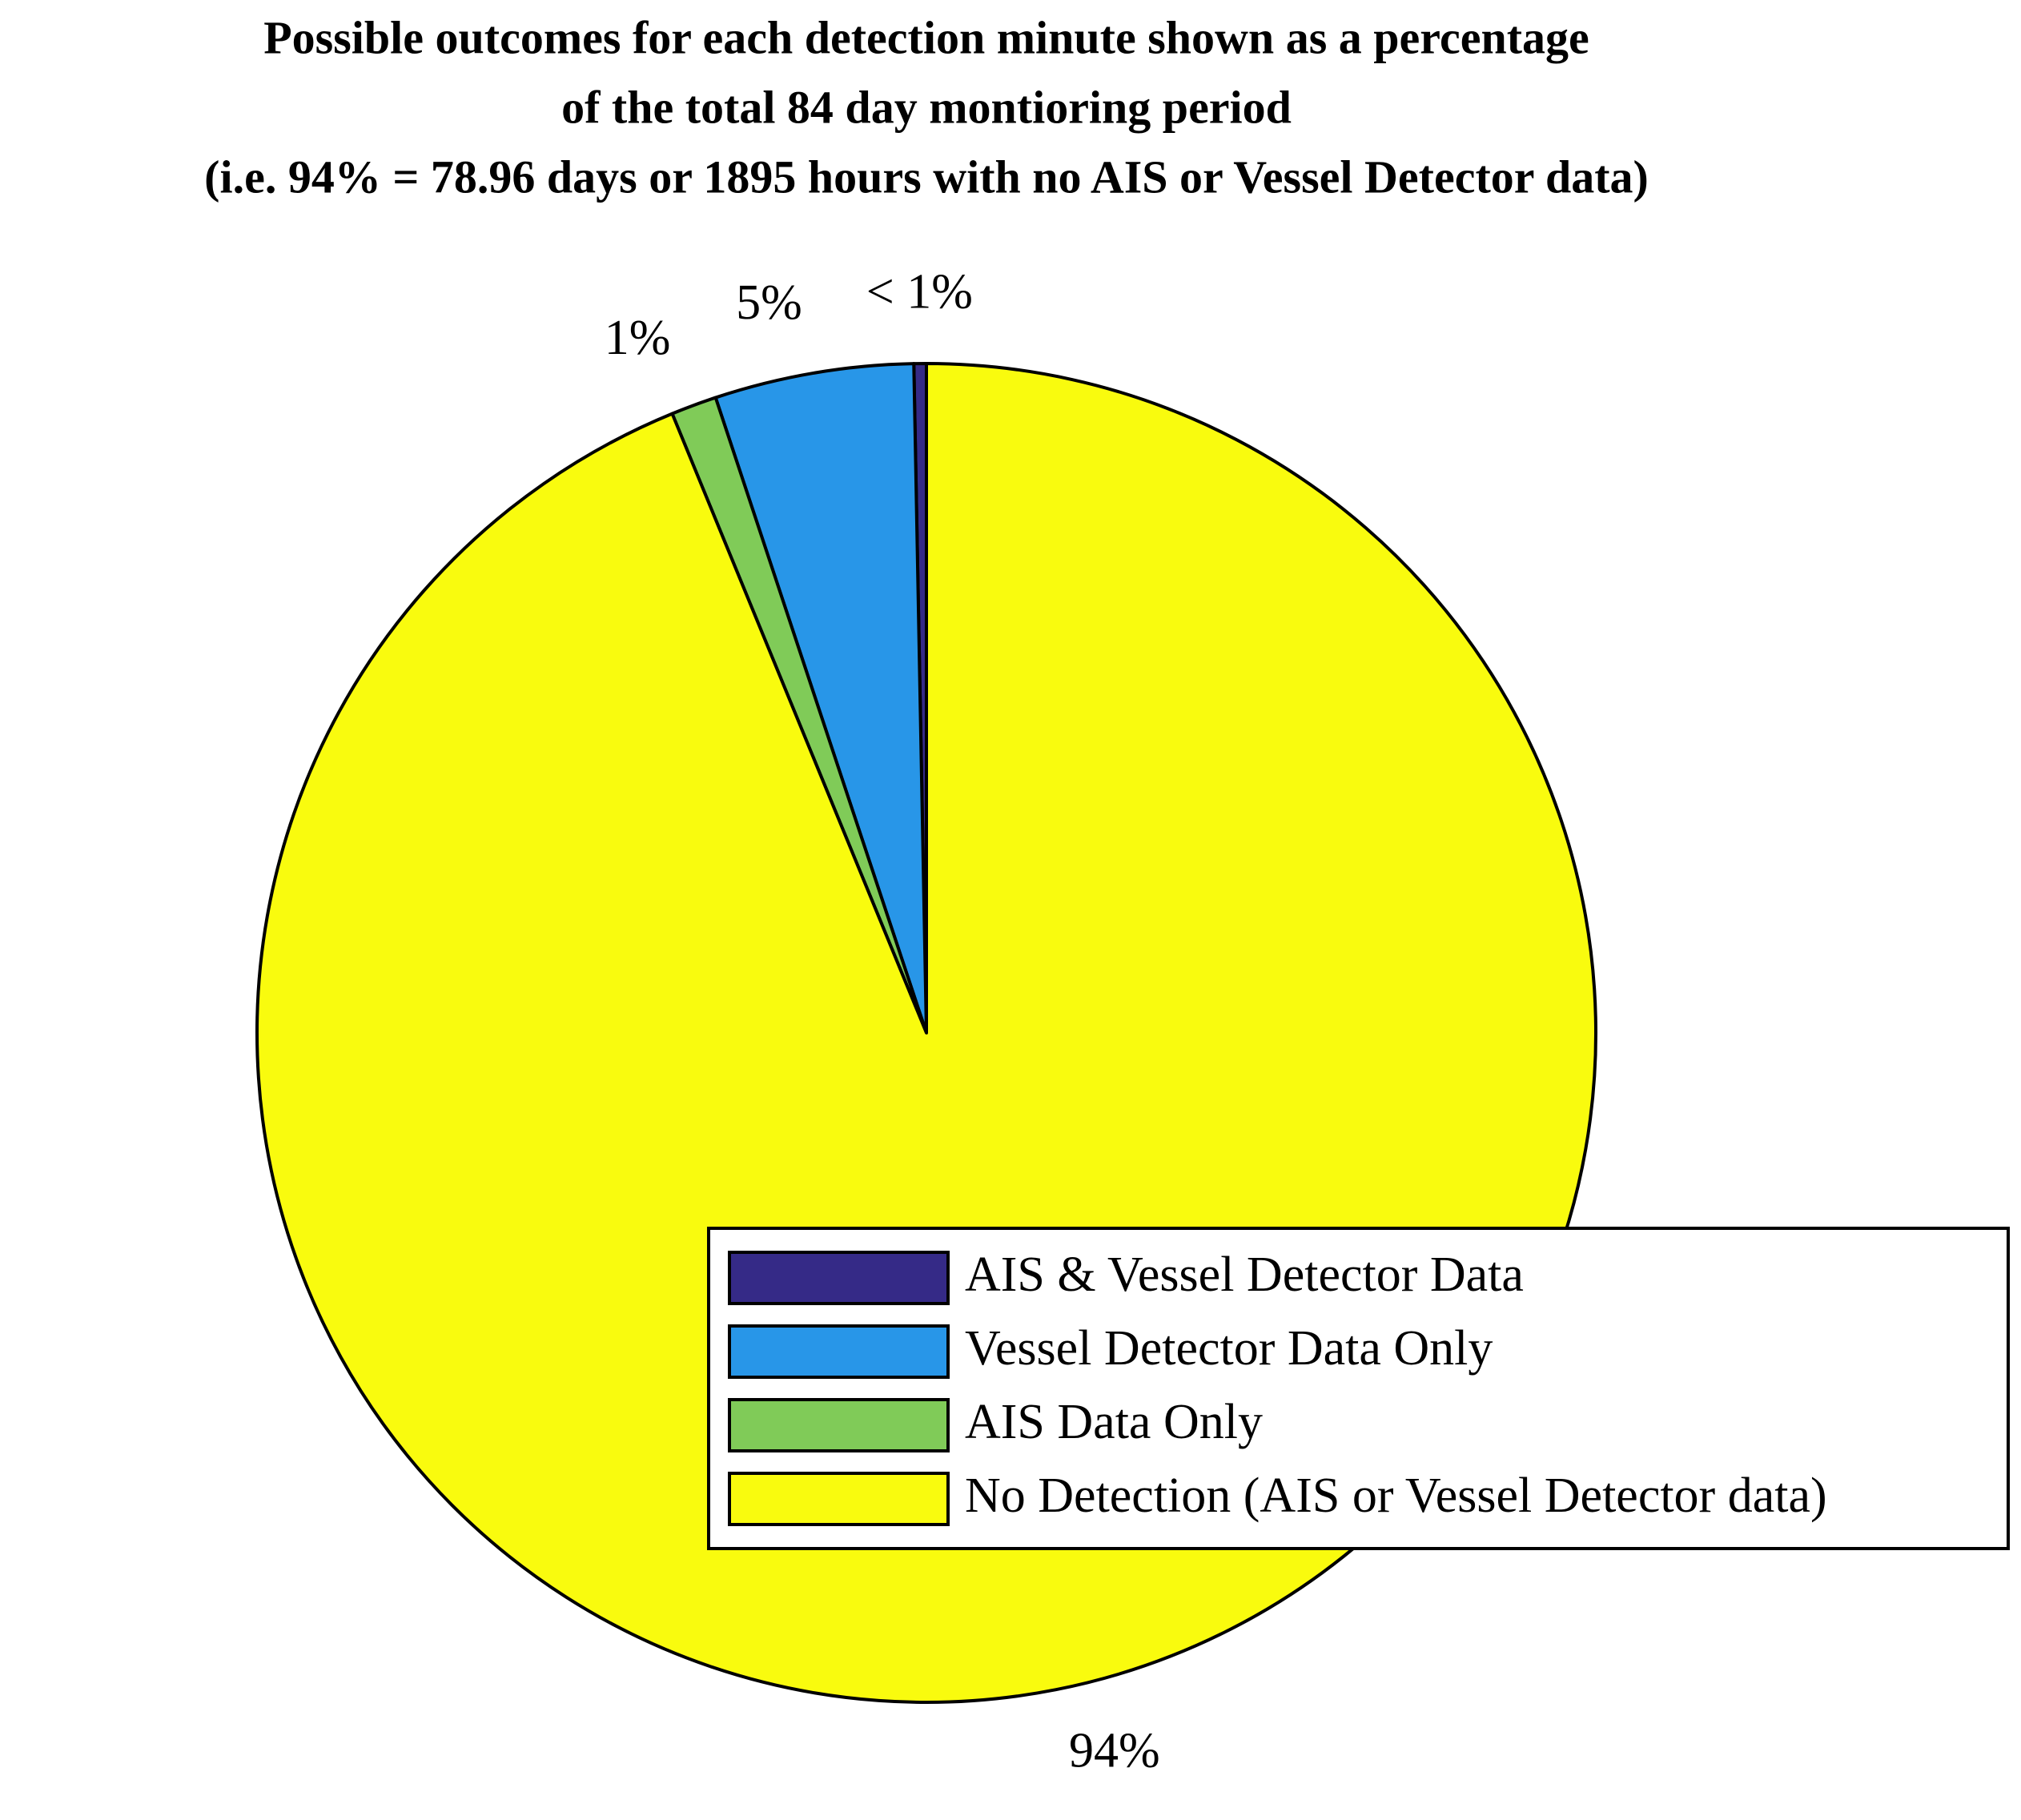 The width and height of the screenshot is (2021, 1820). Describe the element at coordinates (926, 107) in the screenshot. I see `chart-title: of the total 84 day montioring period` at that location.